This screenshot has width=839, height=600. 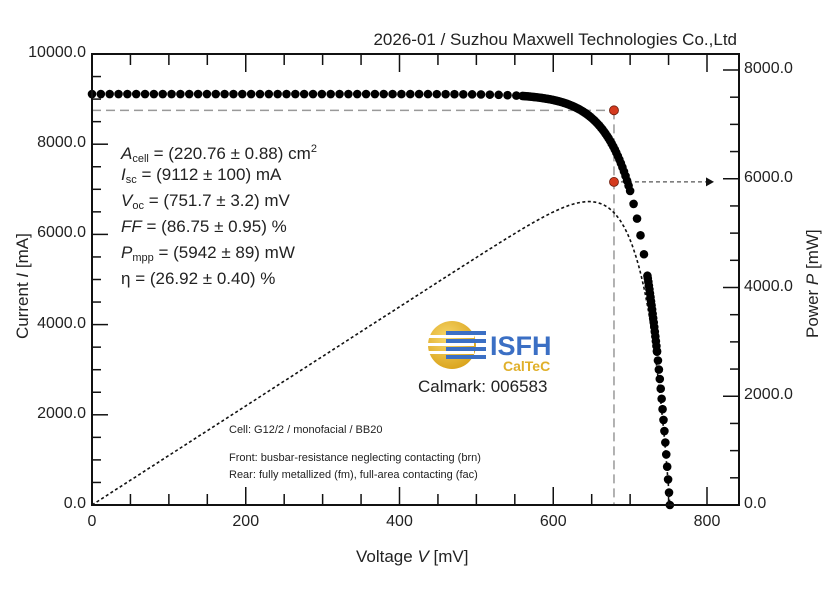 What do you see at coordinates (466, 345) in the screenshot?
I see `logo-stripes` at bounding box center [466, 345].